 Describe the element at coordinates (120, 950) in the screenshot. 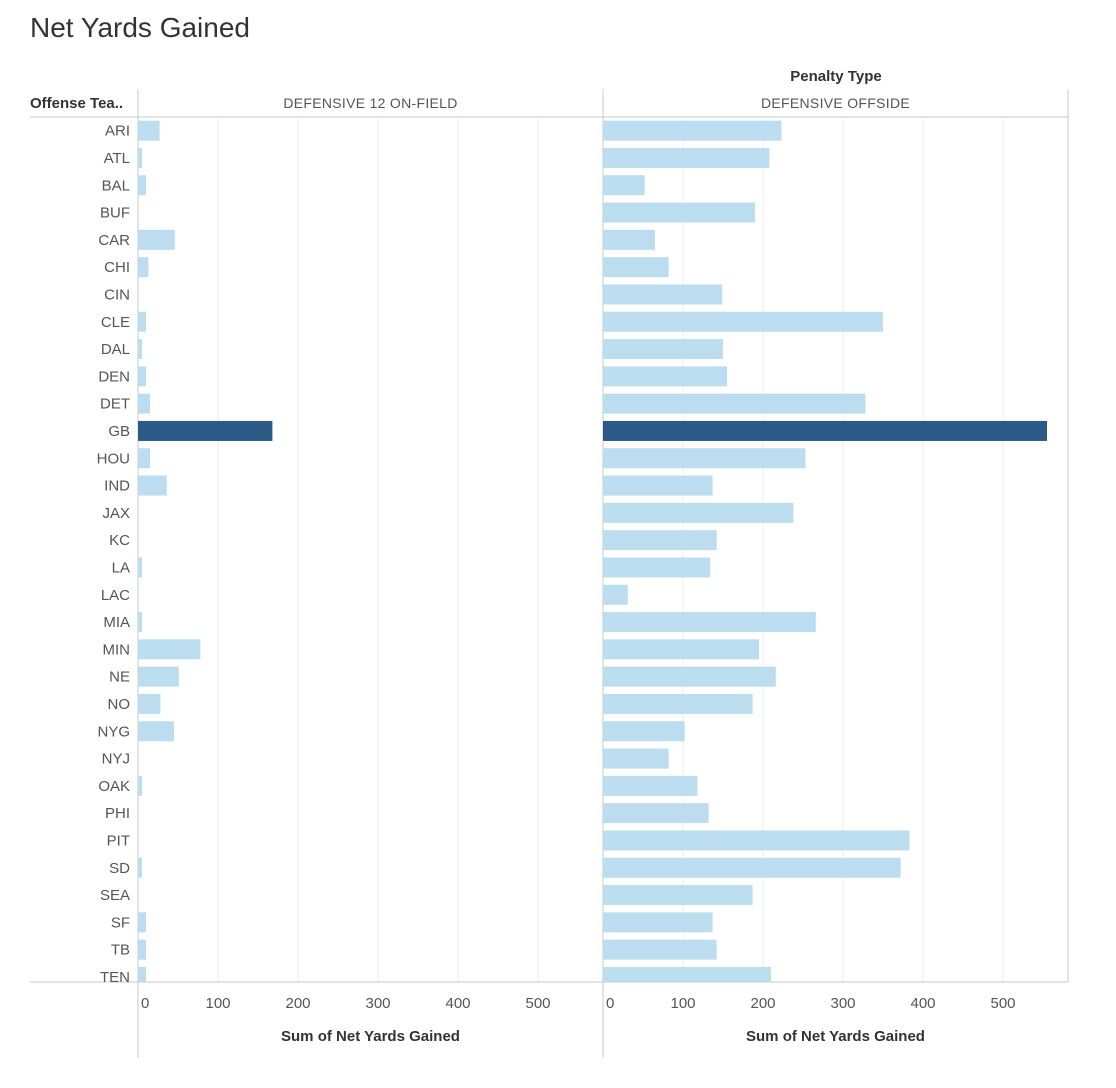

I see `row-label: TB` at that location.